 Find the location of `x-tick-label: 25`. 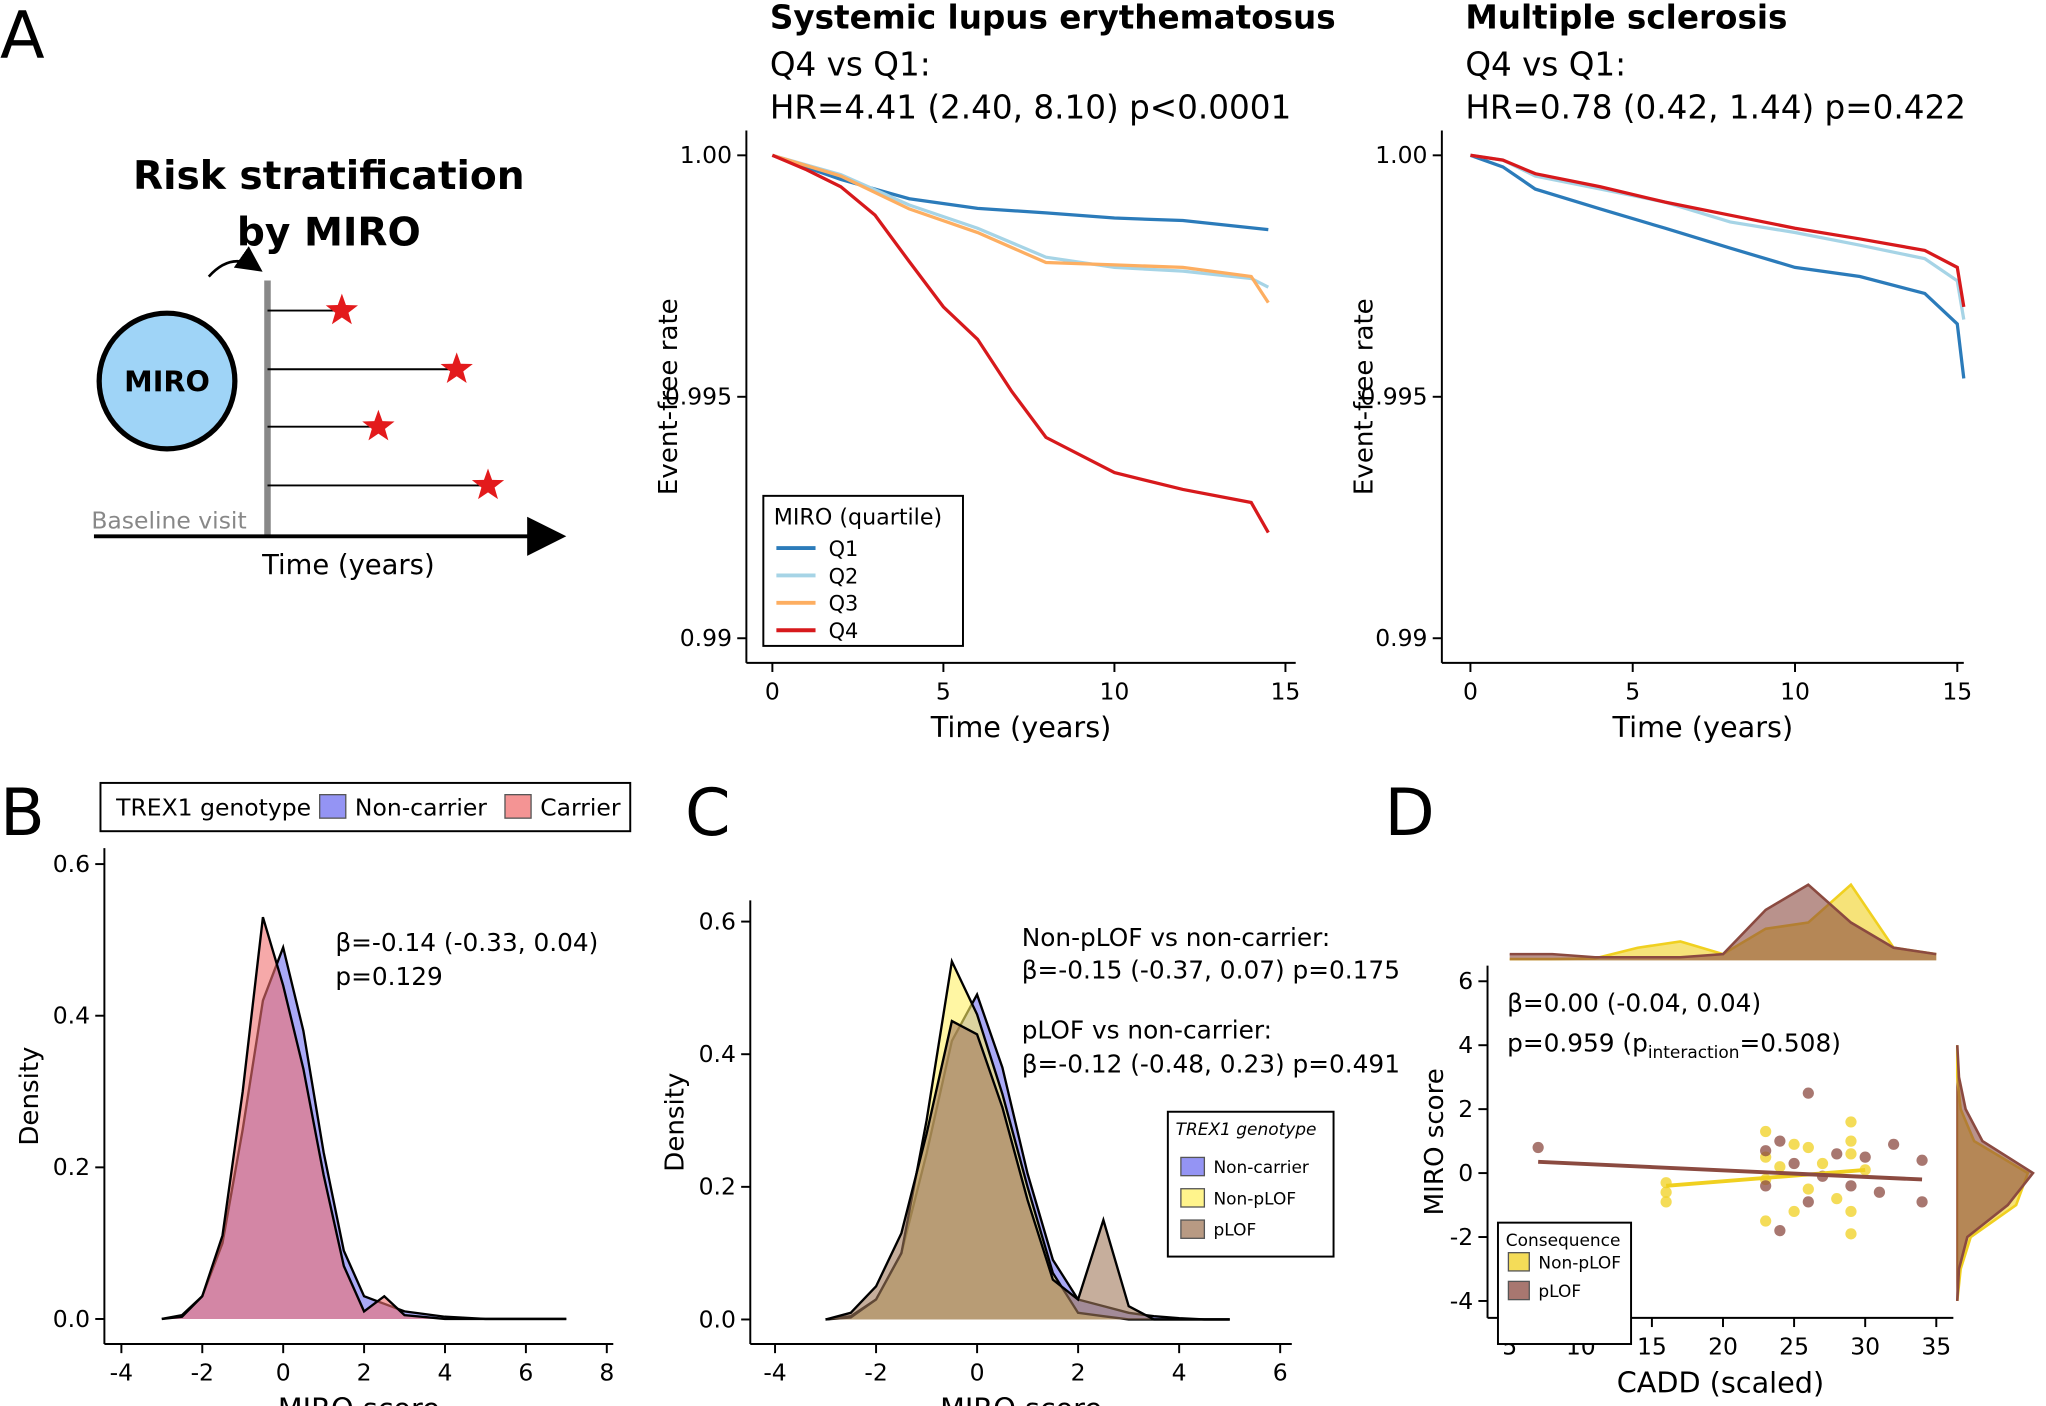

x-tick-label: 25 is located at coordinates (1794, 1346).